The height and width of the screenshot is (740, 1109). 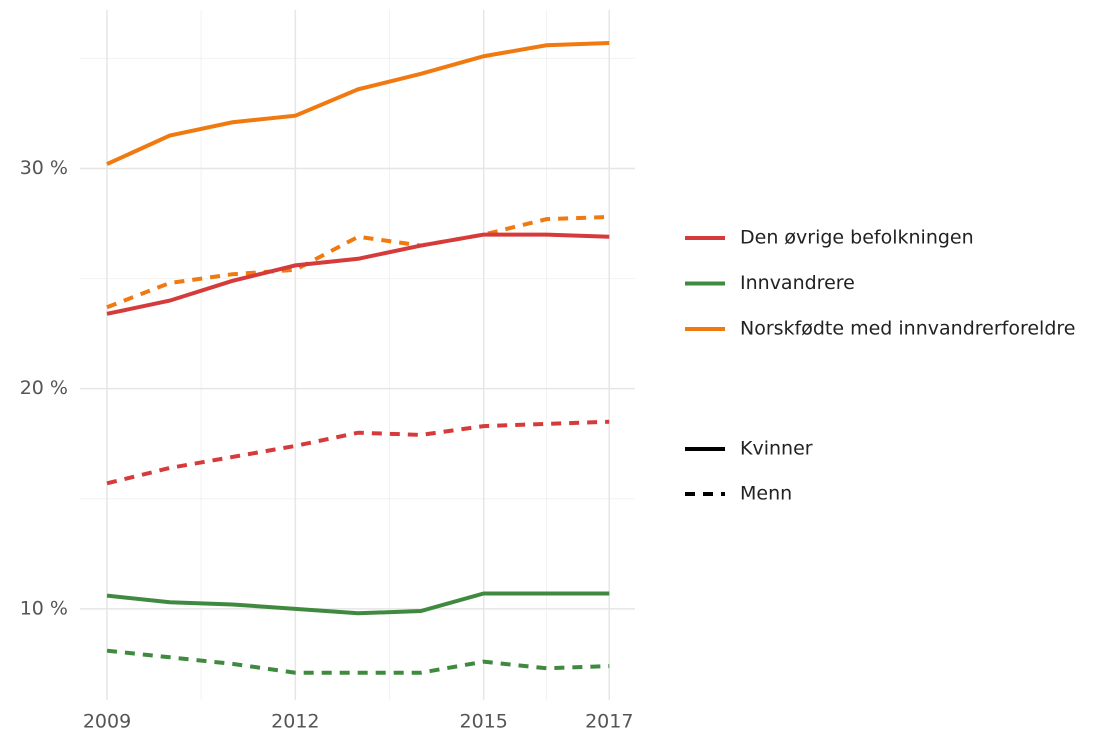 I want to click on legend-label: Norskfødte med innvandrerforeldre, so click(x=907, y=329).